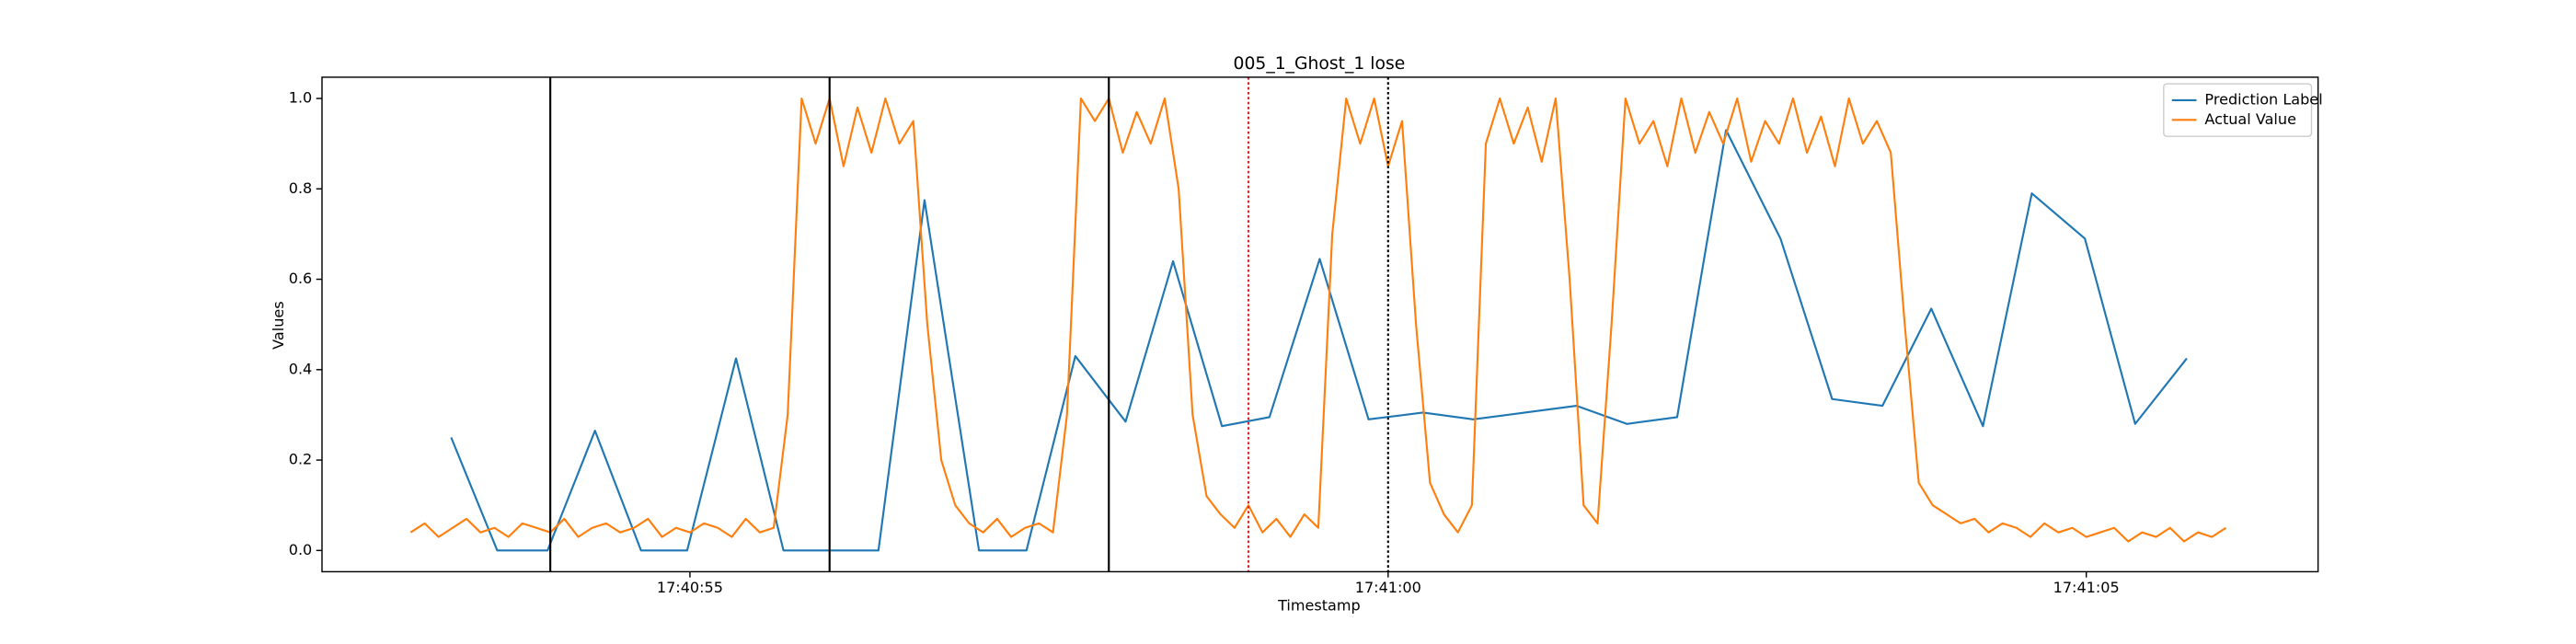 The image size is (2576, 644). What do you see at coordinates (1319, 605) in the screenshot?
I see `x-axis-label: Timestamp` at bounding box center [1319, 605].